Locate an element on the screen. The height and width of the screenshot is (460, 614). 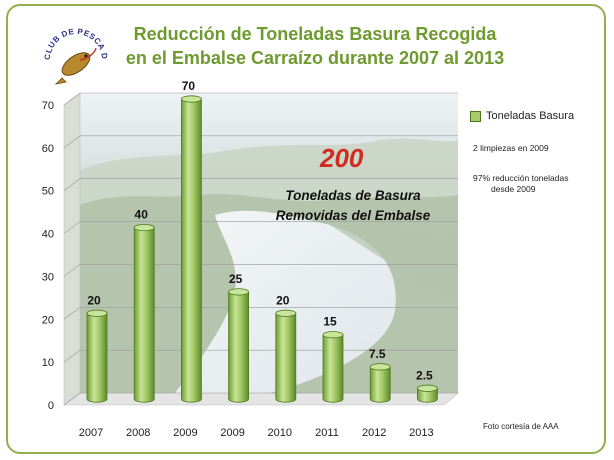
logo-text: CLUB DE PESCA DE GURABO is located at coordinates (74, 39).